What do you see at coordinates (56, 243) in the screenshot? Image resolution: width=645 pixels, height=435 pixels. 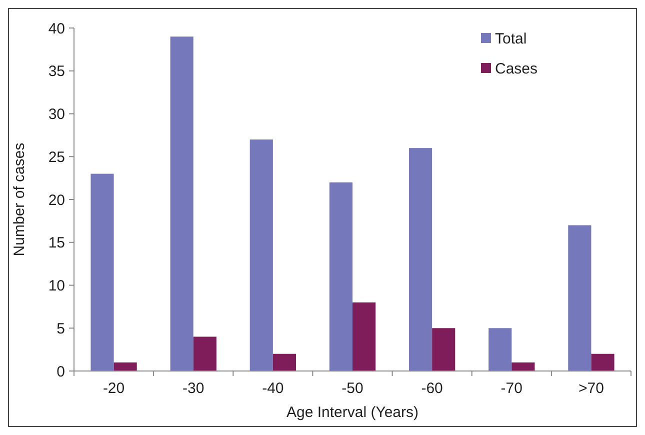 I see `y-tick-label: 15` at bounding box center [56, 243].